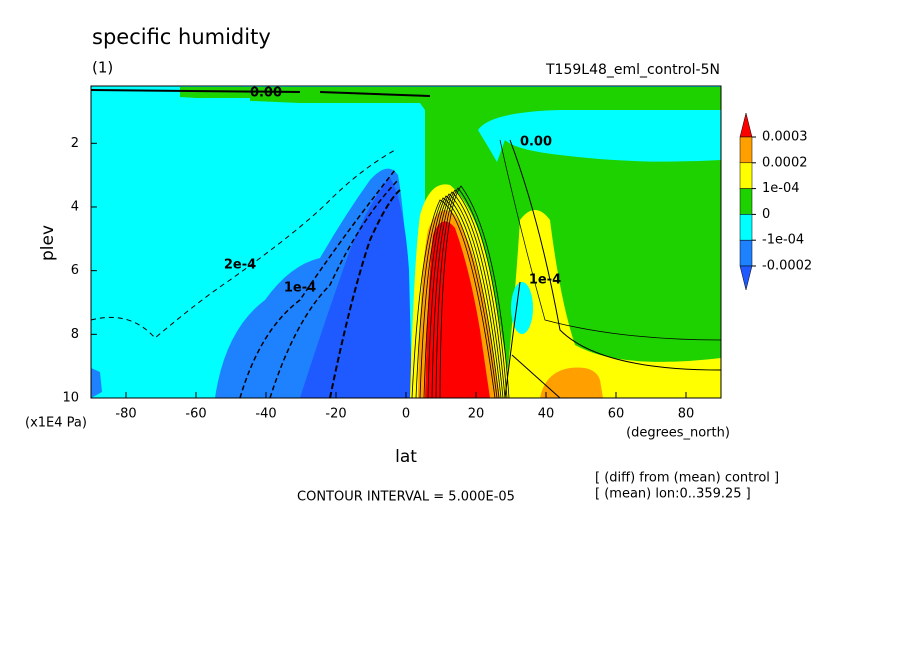 Image resolution: width=904 pixels, height=654 pixels. I want to click on colorbar-label: -1e-04, so click(783, 240).